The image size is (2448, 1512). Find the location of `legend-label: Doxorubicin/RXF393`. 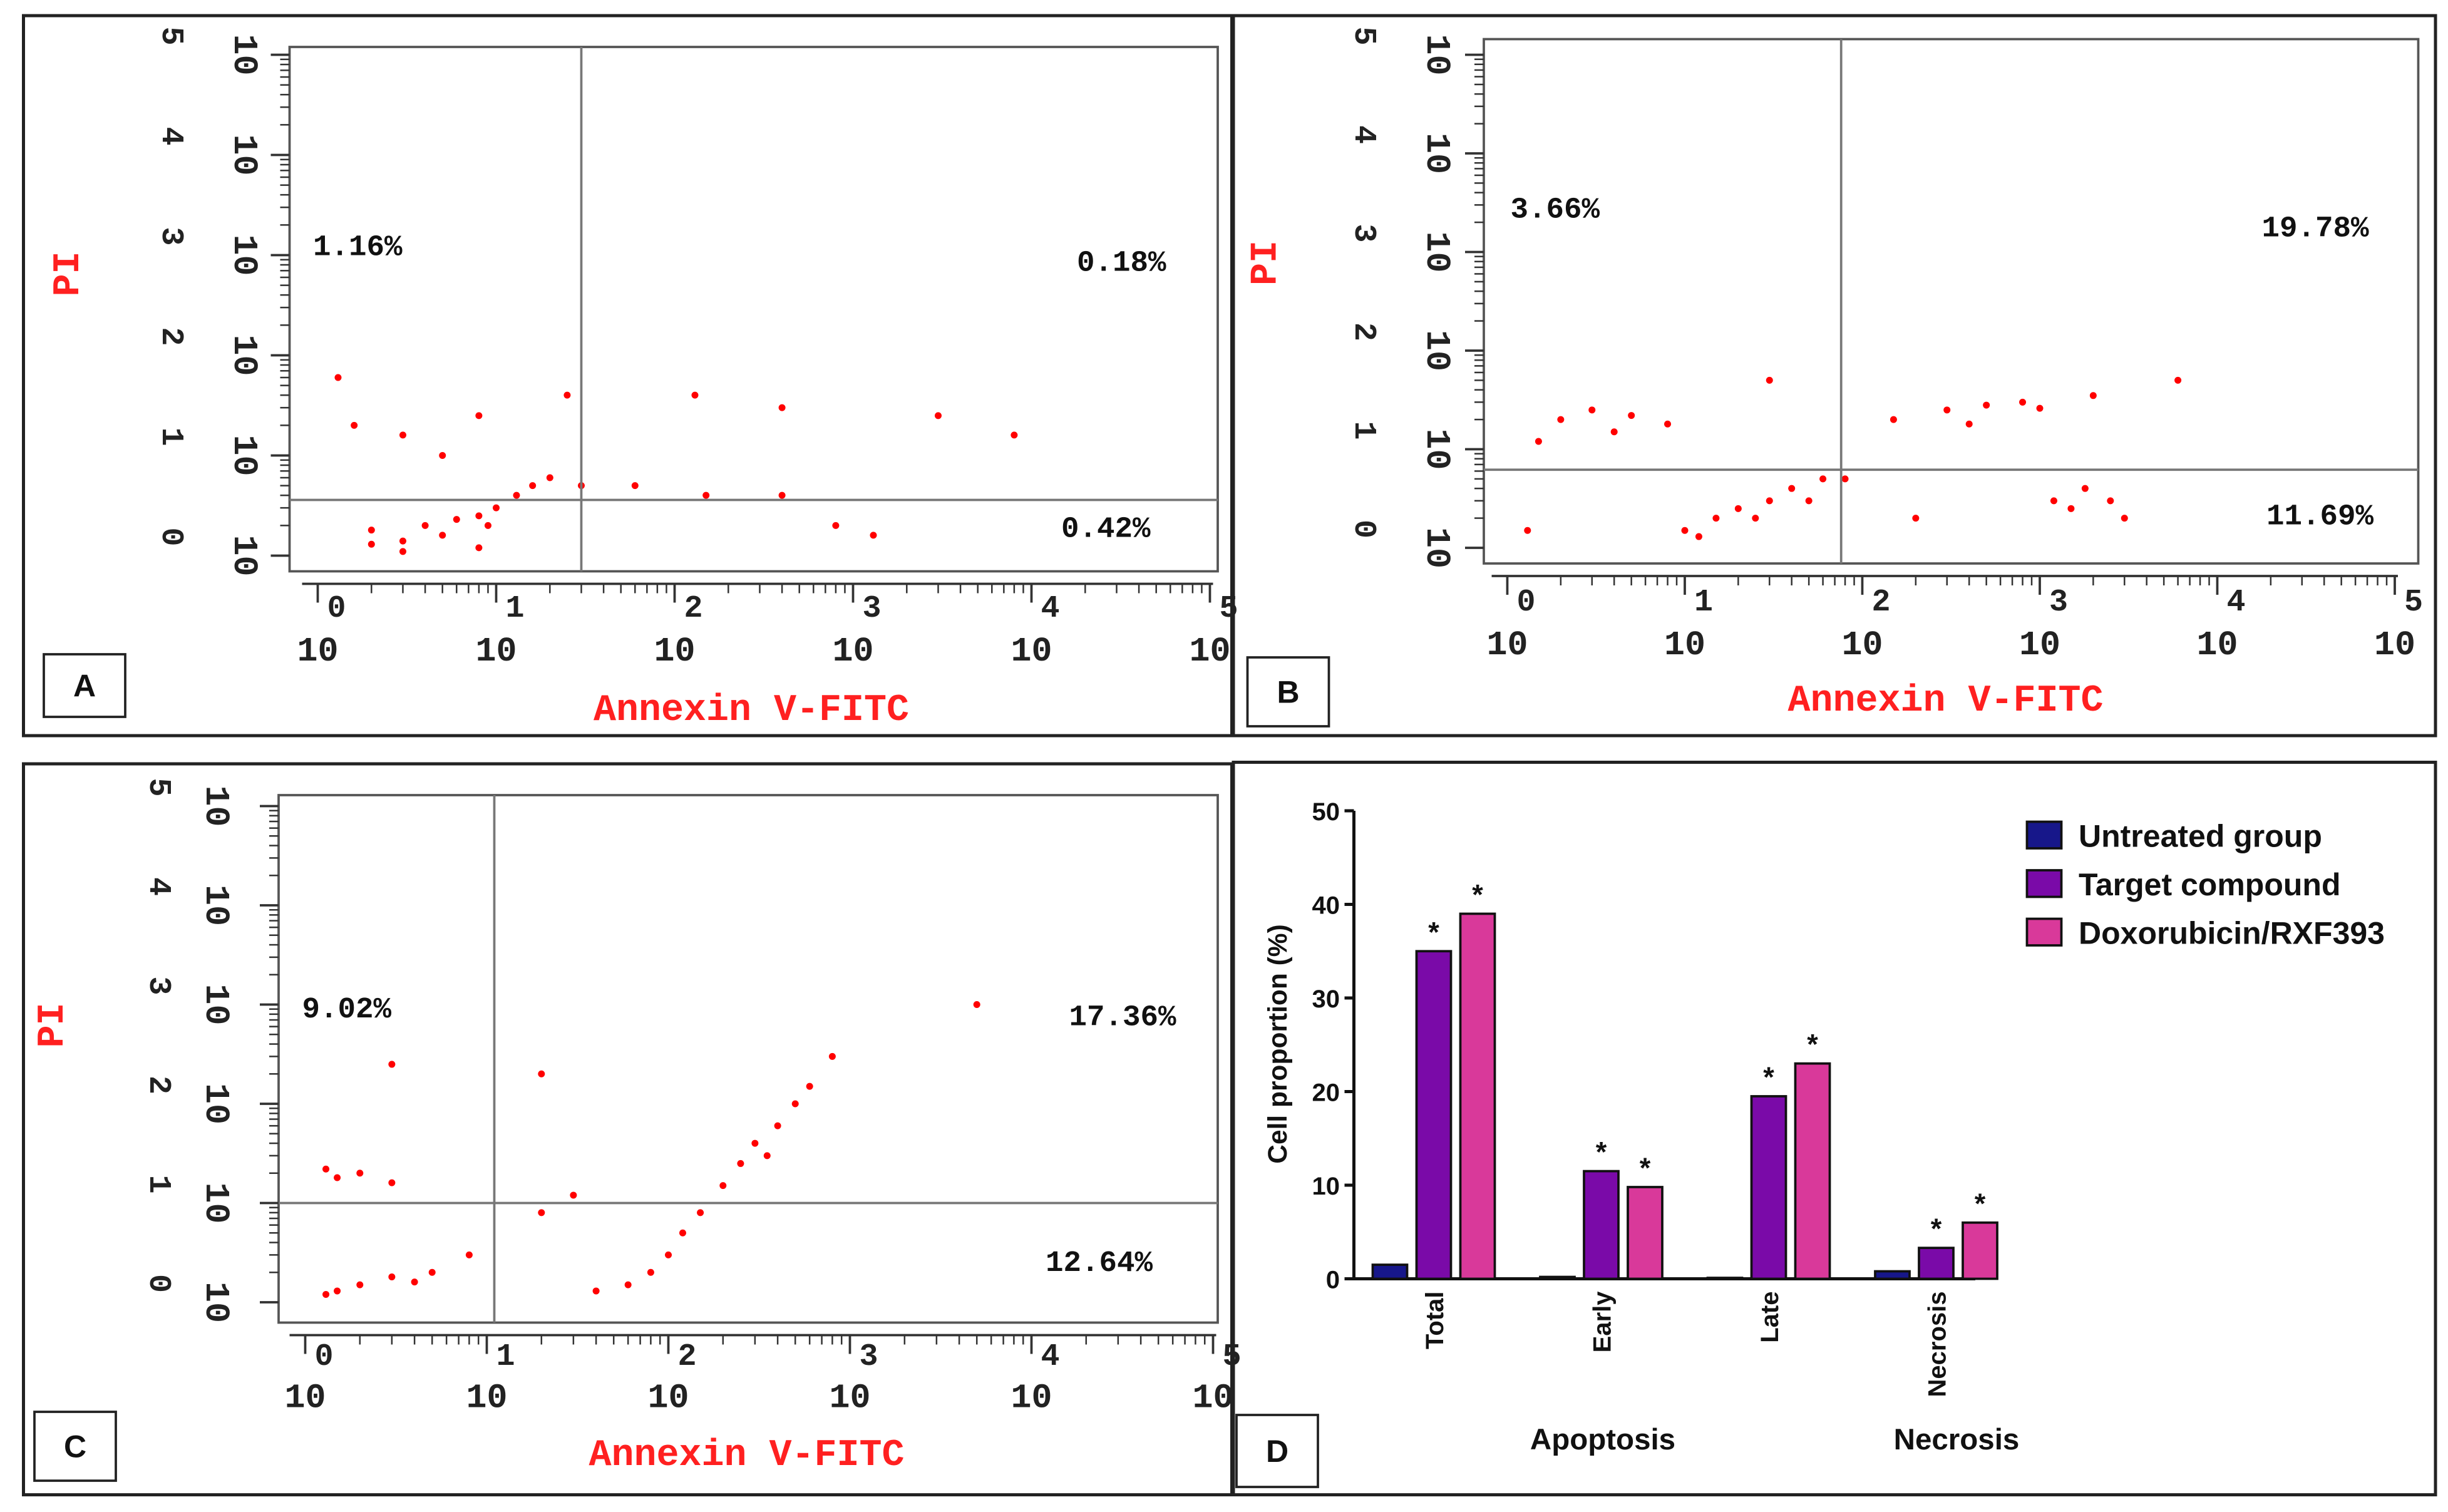

legend-label: Doxorubicin/RXF393 is located at coordinates (2232, 934).